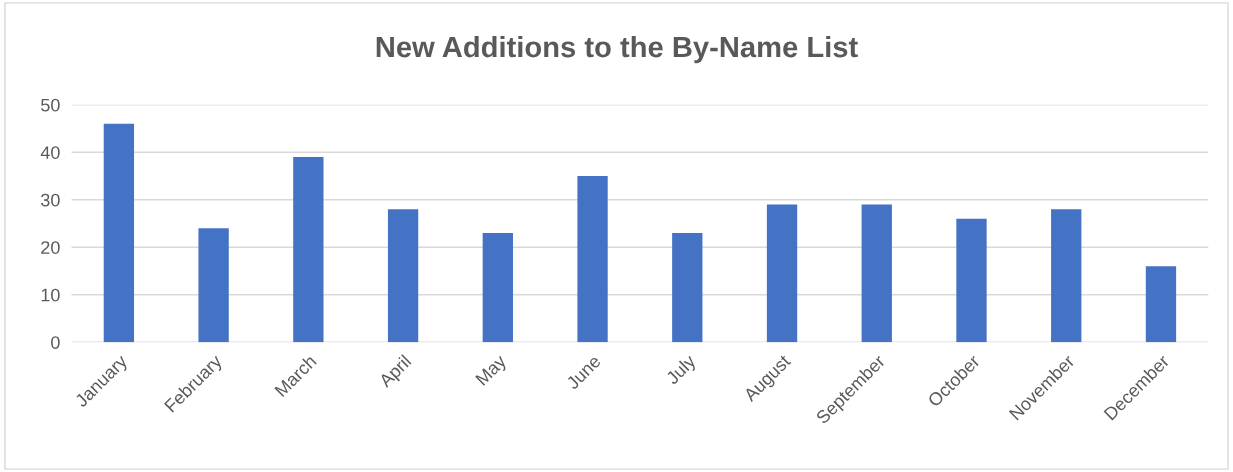 Image resolution: width=1233 pixels, height=472 pixels. What do you see at coordinates (617, 49) in the screenshot?
I see `chart-title: New Additions to the By-Name List` at bounding box center [617, 49].